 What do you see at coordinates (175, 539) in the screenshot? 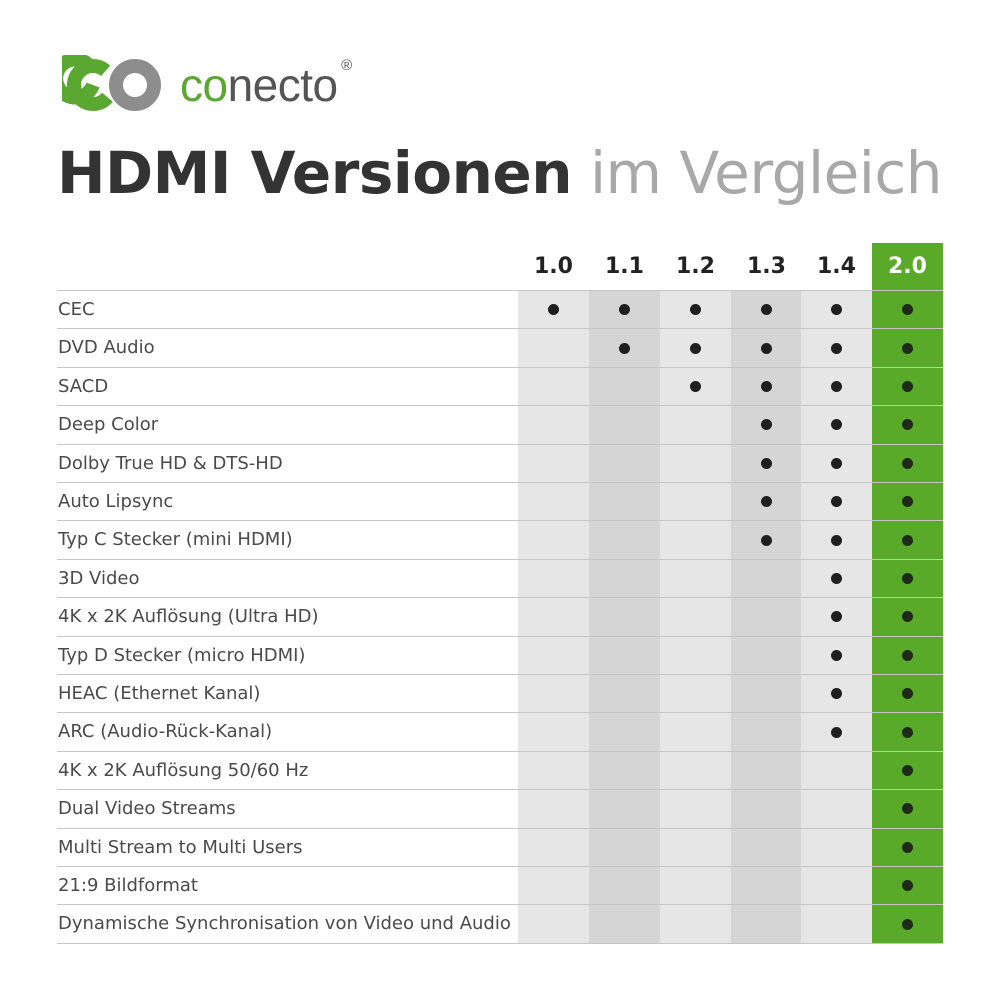
I see `feature-label: Typ C Stecker (mini HDMI)` at bounding box center [175, 539].